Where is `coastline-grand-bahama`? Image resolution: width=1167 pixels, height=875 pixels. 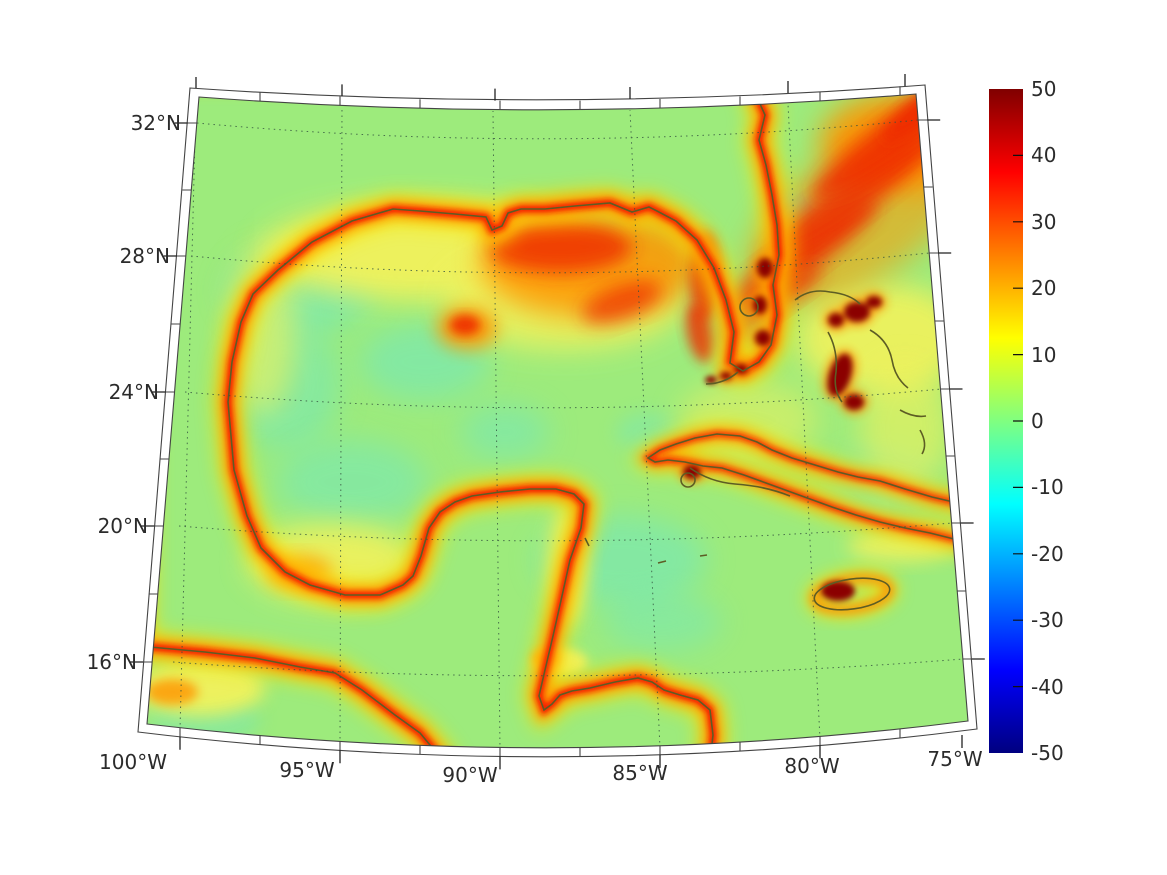
coastline-grand-bahama is located at coordinates (827, 297).